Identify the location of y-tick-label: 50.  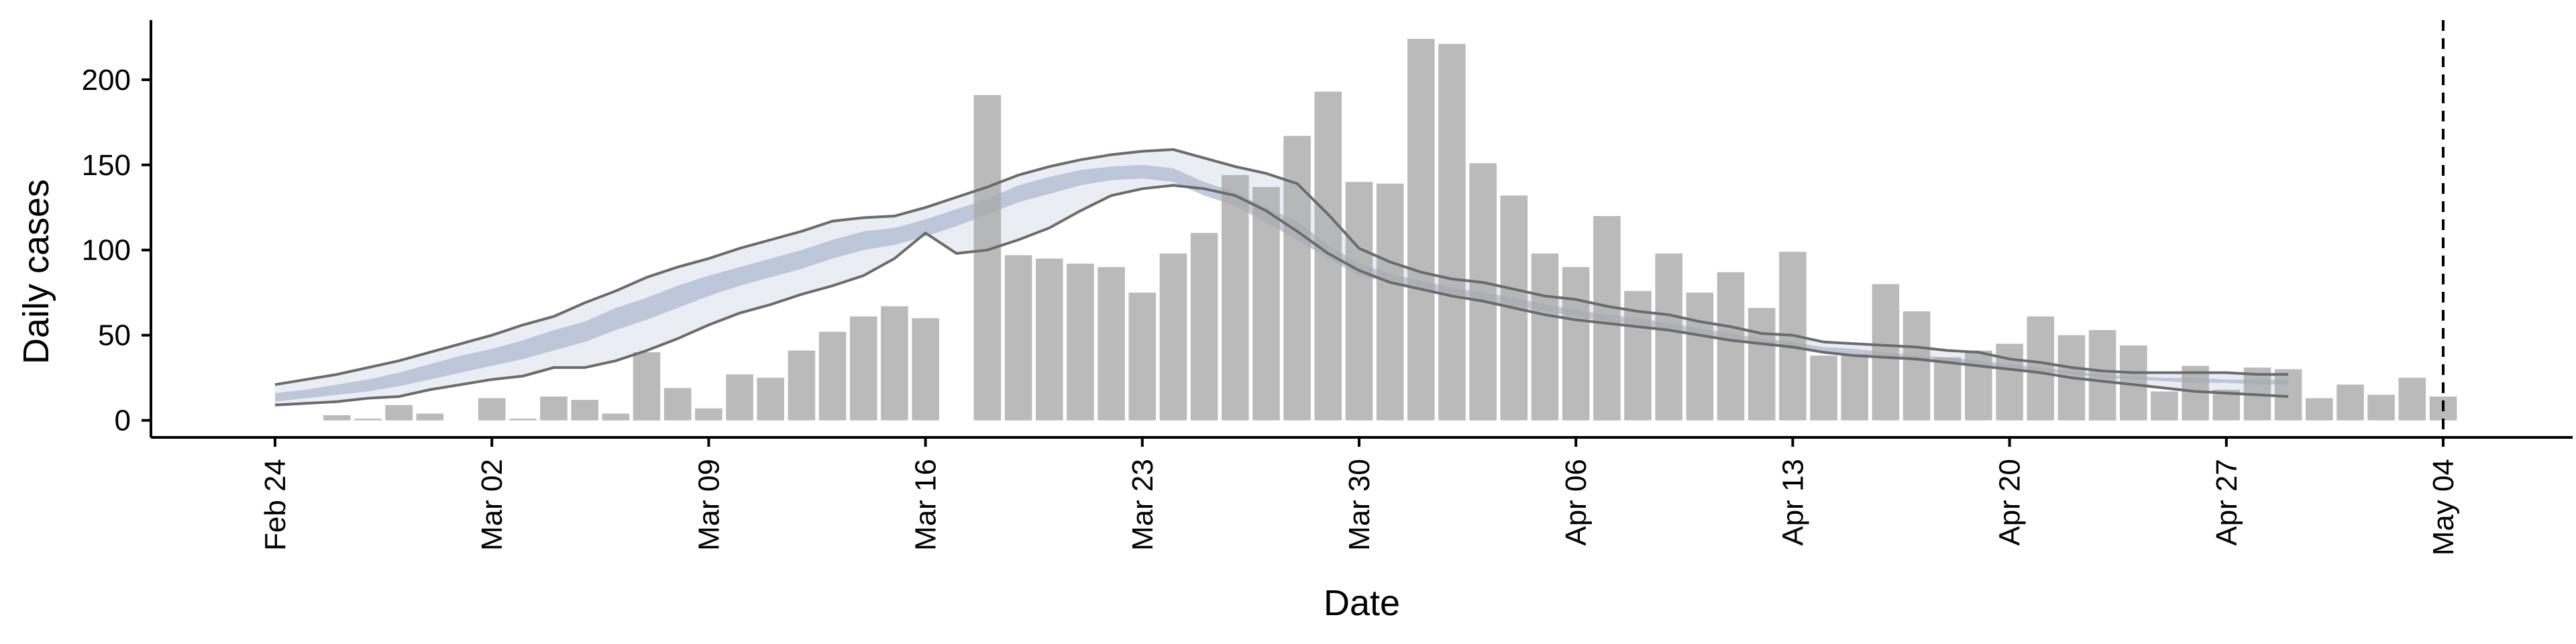
(114, 335).